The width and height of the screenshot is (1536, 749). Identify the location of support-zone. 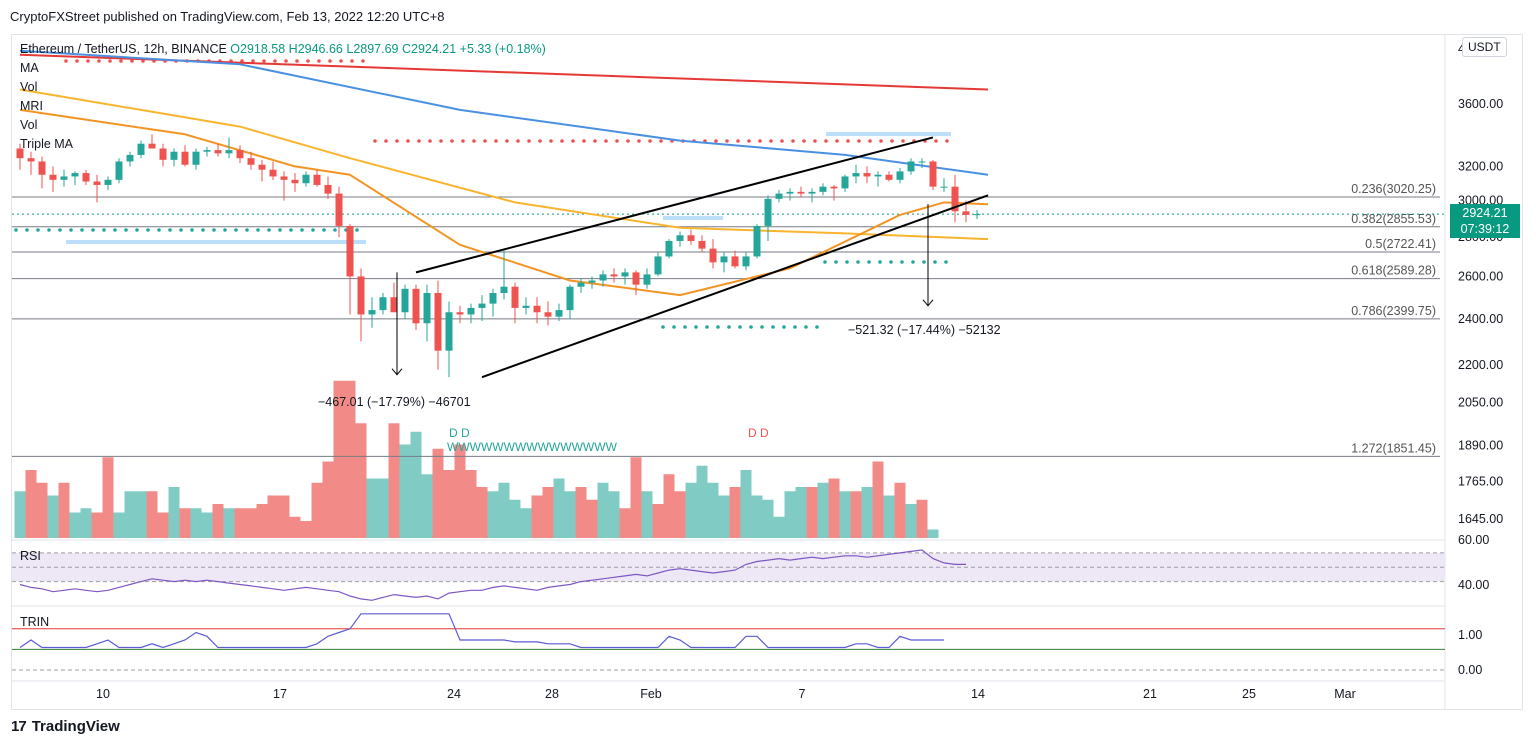
(216, 242).